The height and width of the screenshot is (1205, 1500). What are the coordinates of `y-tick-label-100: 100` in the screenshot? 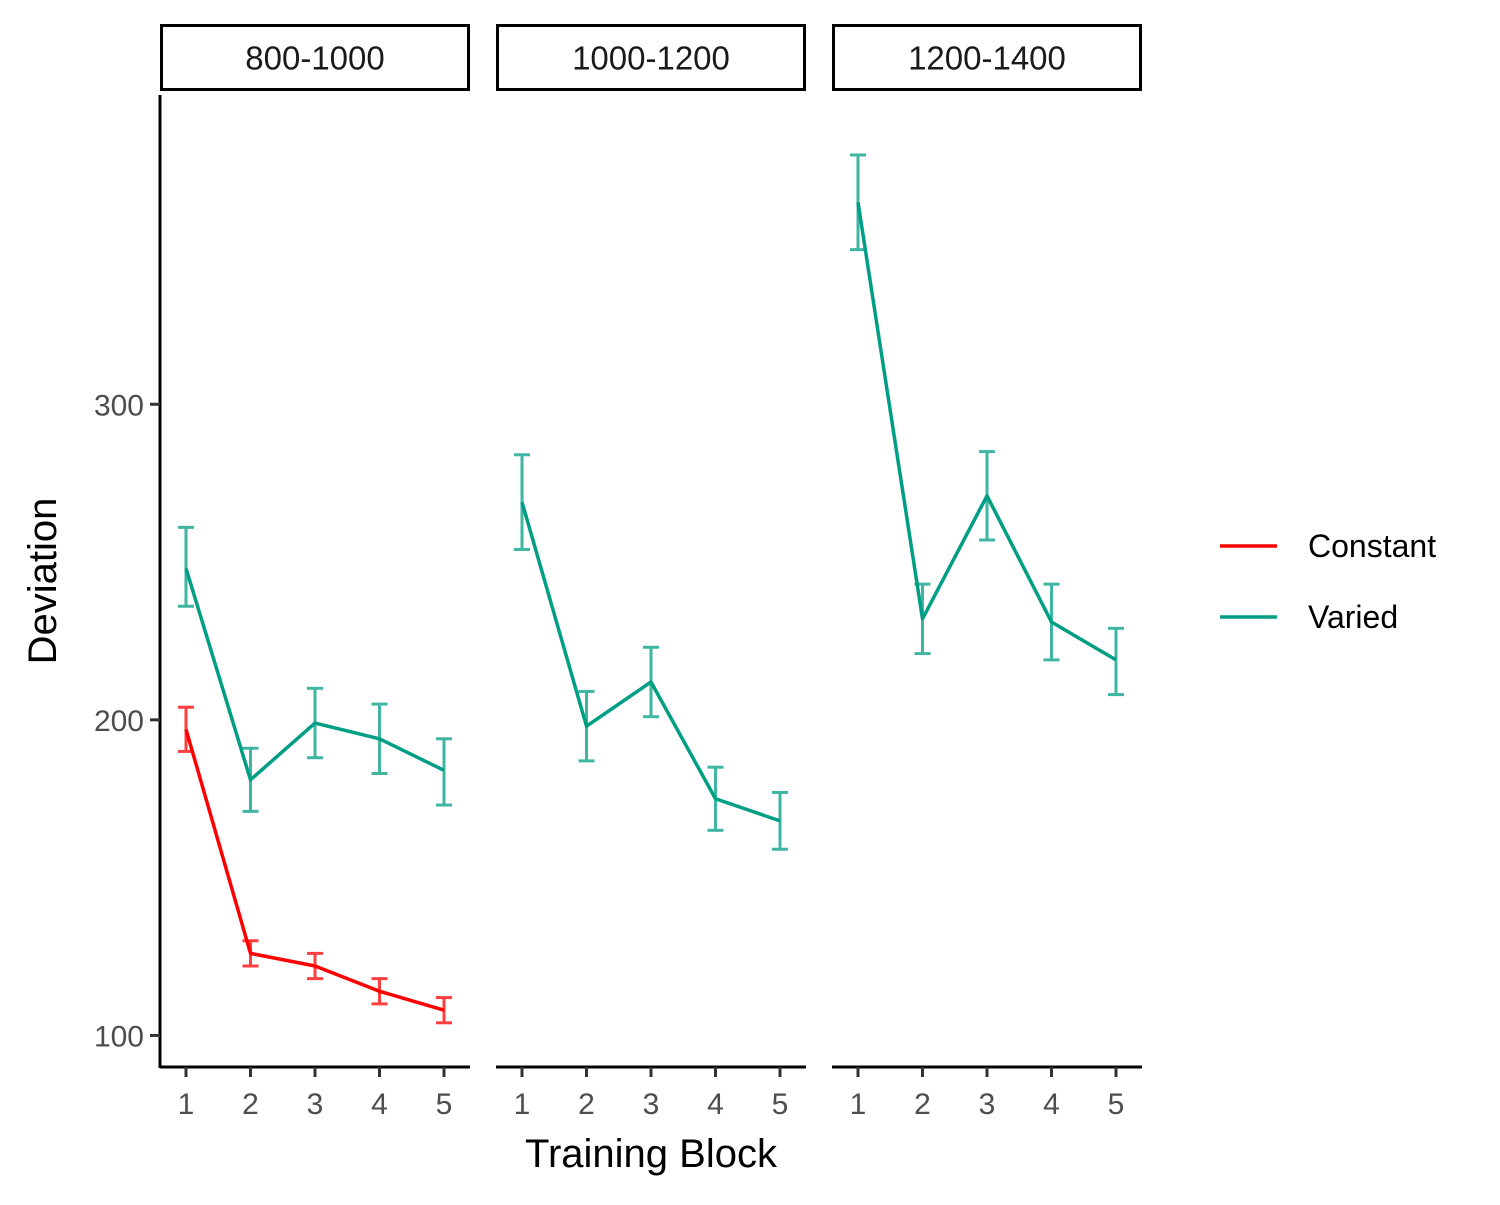 It's located at (119, 1036).